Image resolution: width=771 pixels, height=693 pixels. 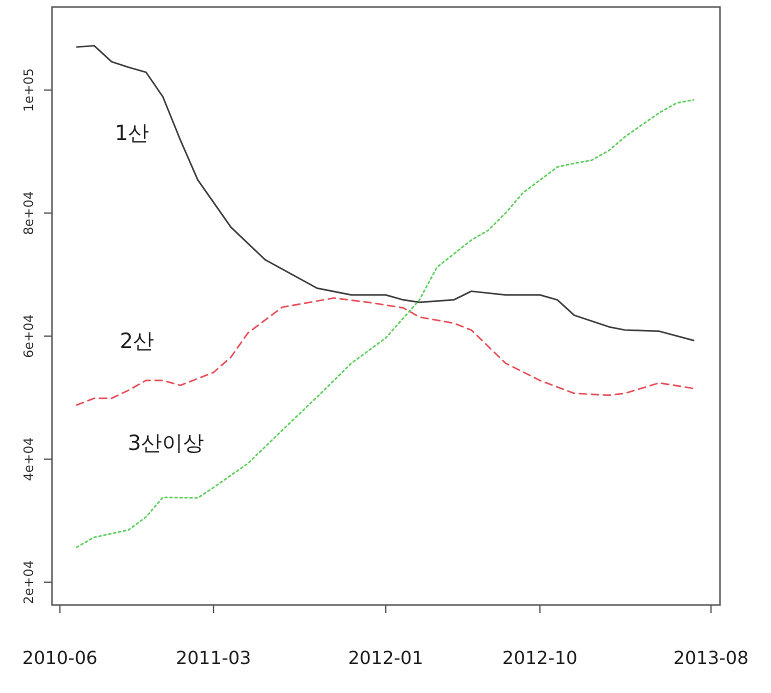 I want to click on y-tick-label: 6e+04, so click(x=29, y=336).